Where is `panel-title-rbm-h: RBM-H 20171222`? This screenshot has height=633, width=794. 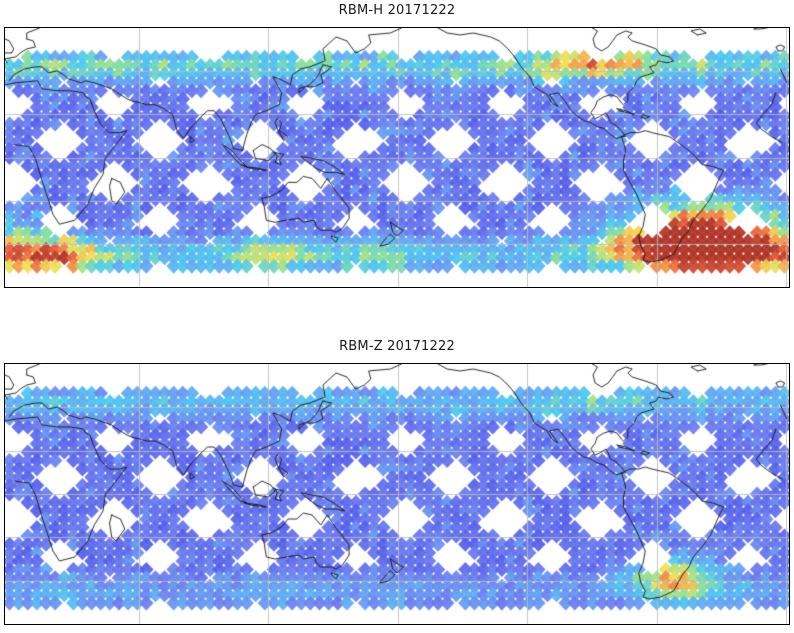 panel-title-rbm-h: RBM-H 20171222 is located at coordinates (397, 10).